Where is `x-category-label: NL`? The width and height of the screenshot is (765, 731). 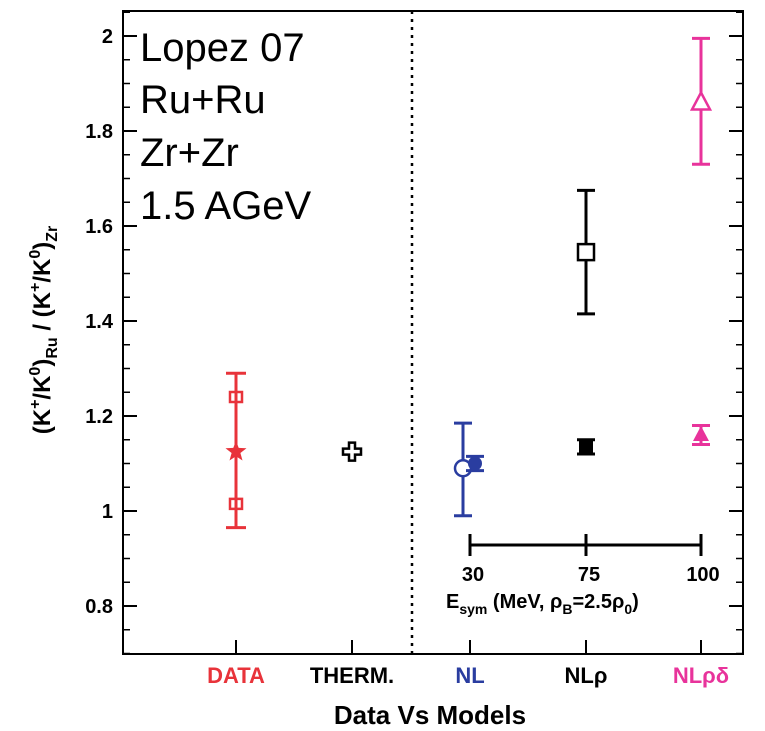
x-category-label: NL is located at coordinates (469, 675).